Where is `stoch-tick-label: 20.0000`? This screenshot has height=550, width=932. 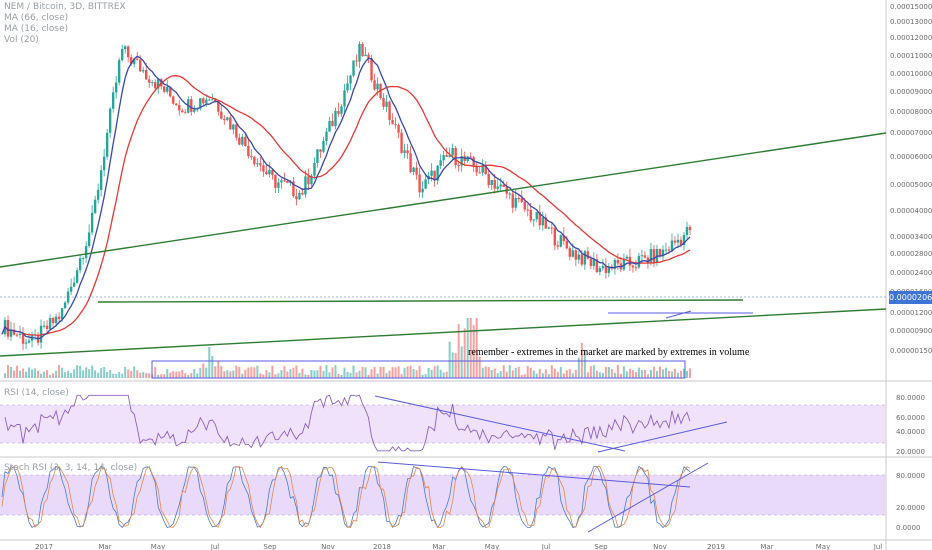 stoch-tick-label: 20.0000 is located at coordinates (910, 508).